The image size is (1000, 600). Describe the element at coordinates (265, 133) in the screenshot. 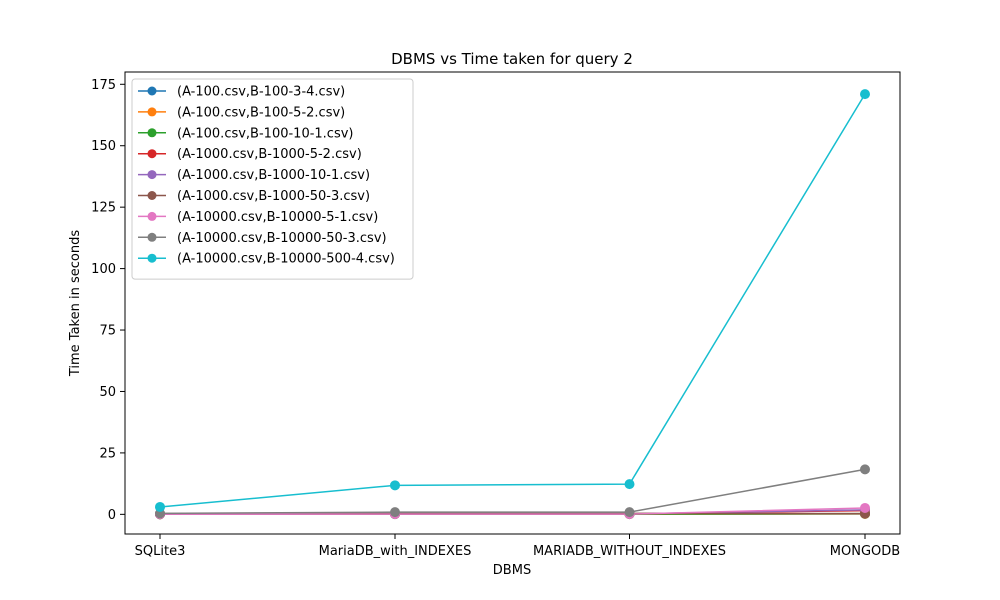

I see `legend-label-2: (A-100.csv,B-100-10-1.csv)` at that location.